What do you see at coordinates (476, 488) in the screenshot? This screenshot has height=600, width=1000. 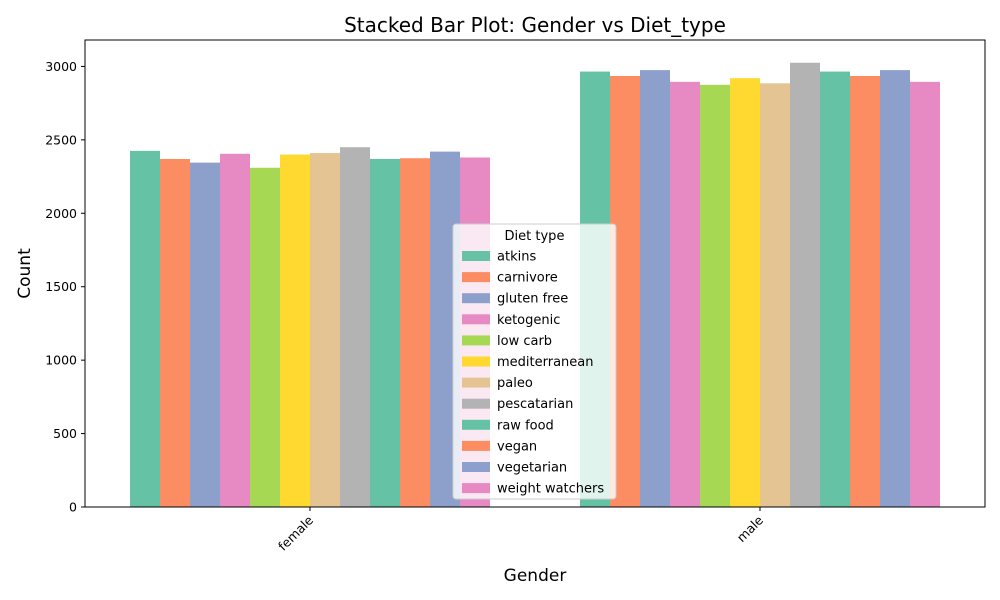 I see `legend-swatch-weight-watchers` at bounding box center [476, 488].